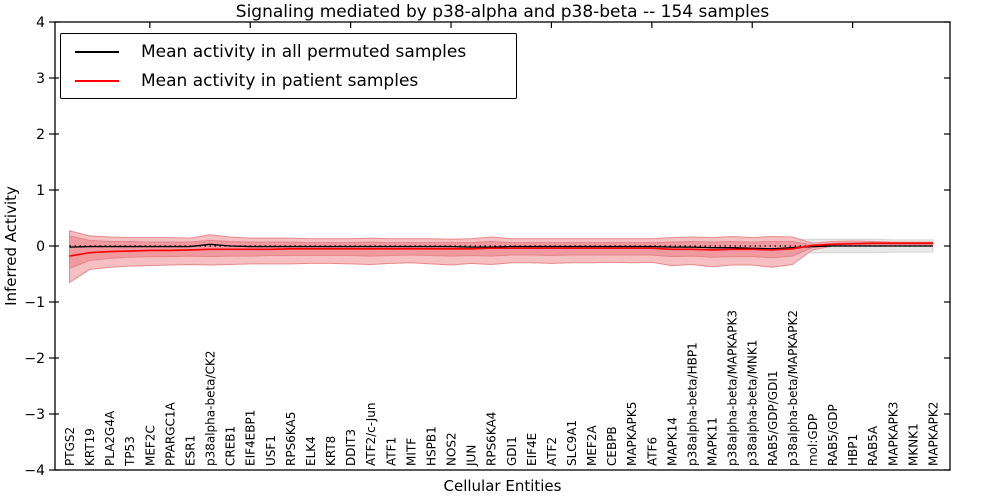 The image size is (1000, 500). What do you see at coordinates (431, 446) in the screenshot?
I see `x-tick-label: HSPB1` at bounding box center [431, 446].